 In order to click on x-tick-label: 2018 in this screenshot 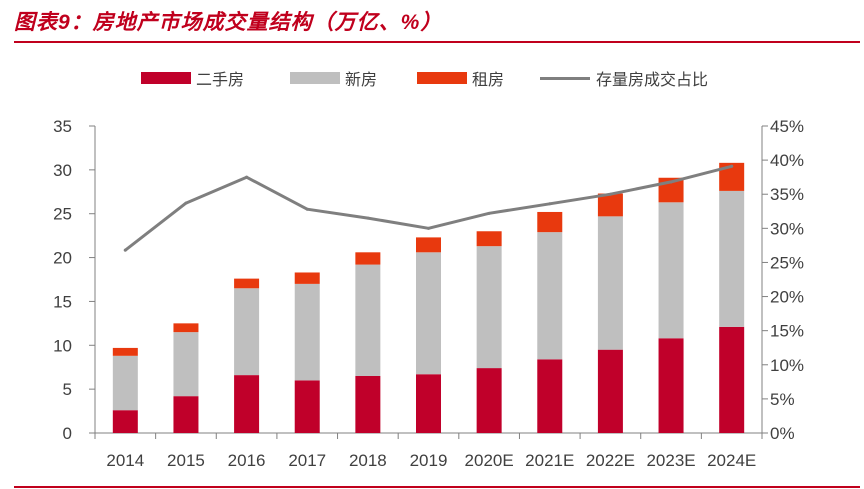, I will do `click(368, 460)`.